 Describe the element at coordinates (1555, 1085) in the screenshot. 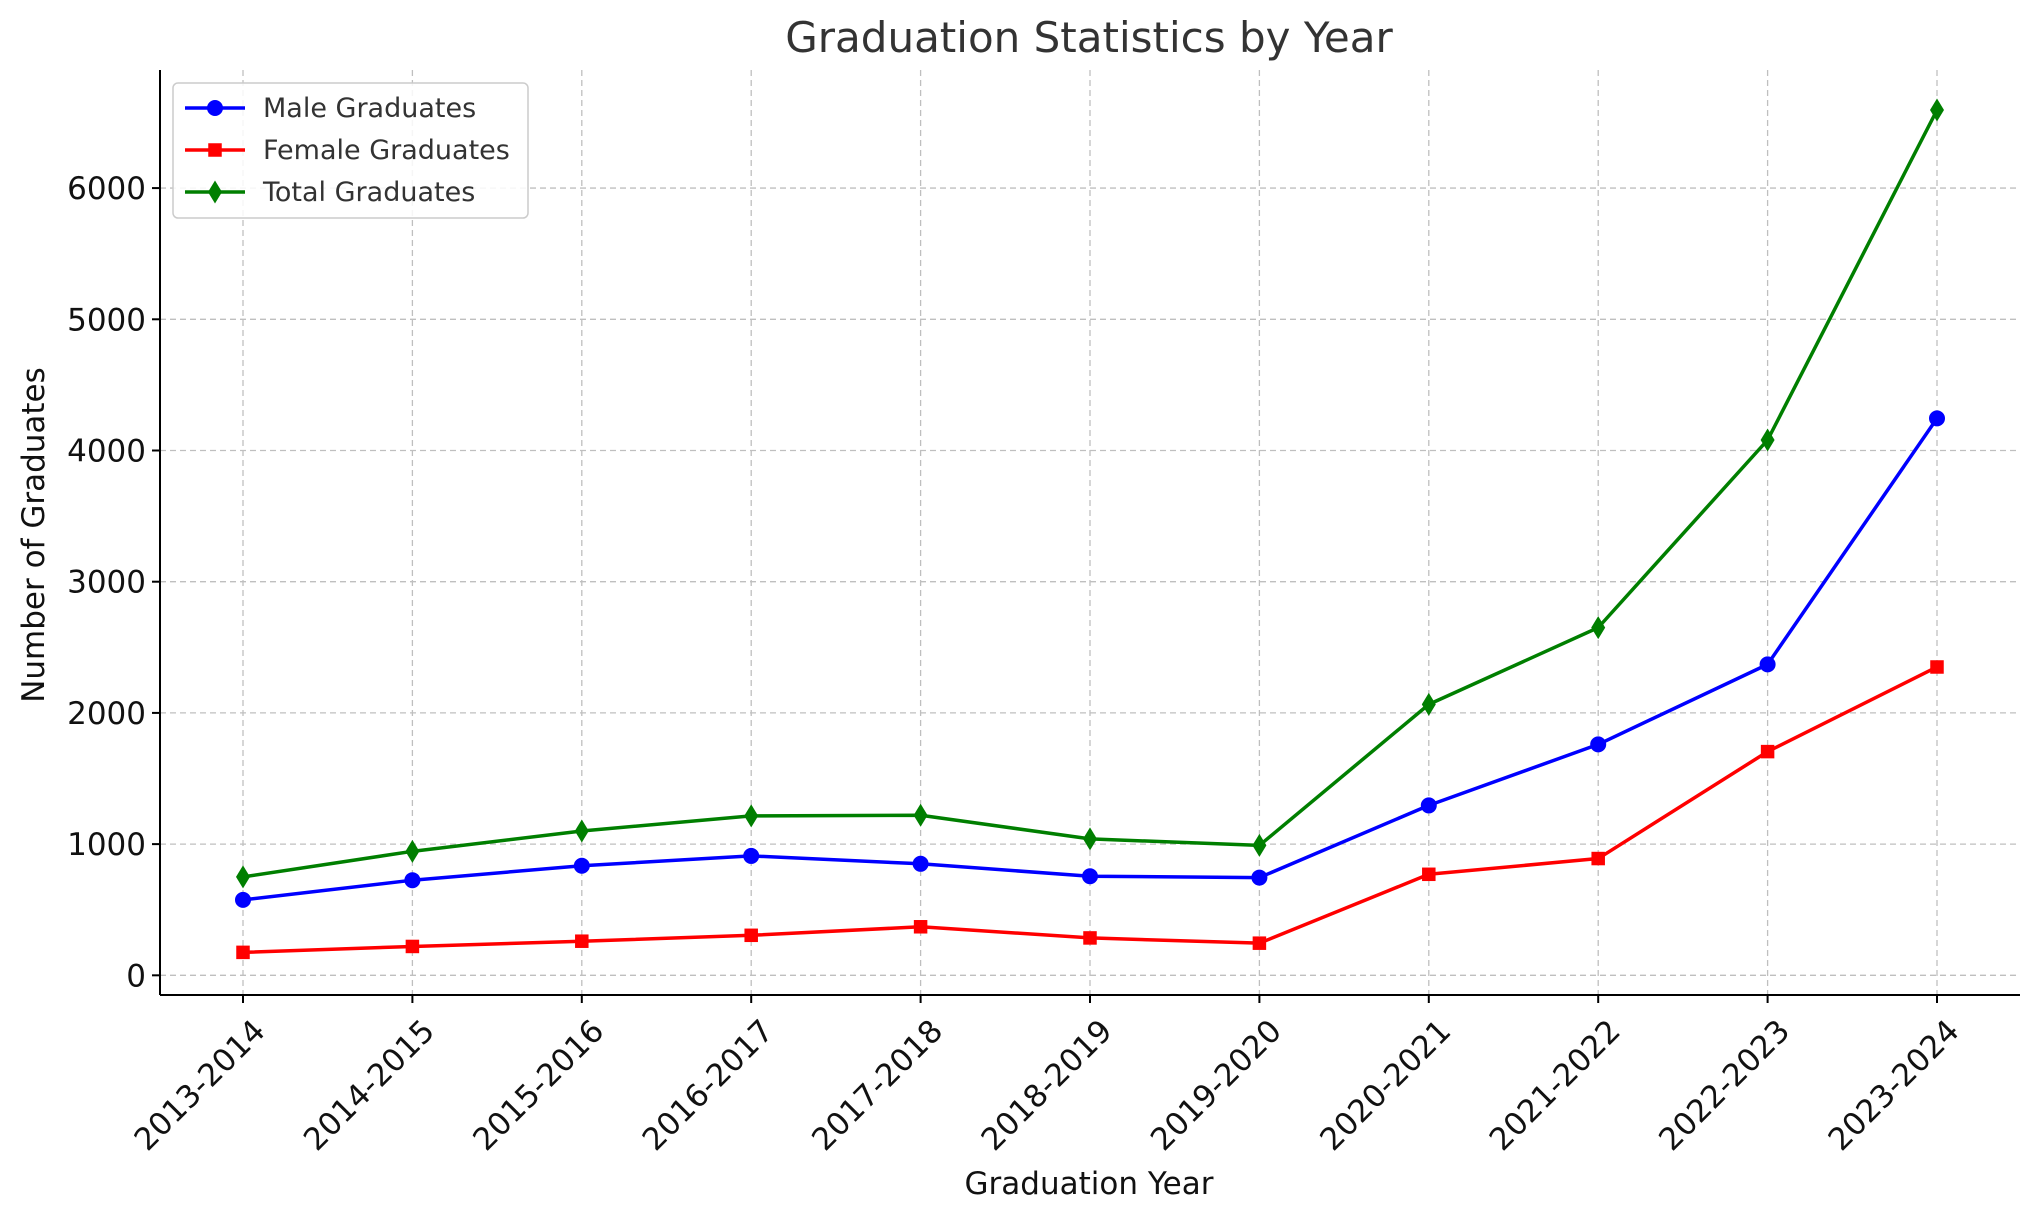

I see `x-tick-label: 2021-2022` at that location.